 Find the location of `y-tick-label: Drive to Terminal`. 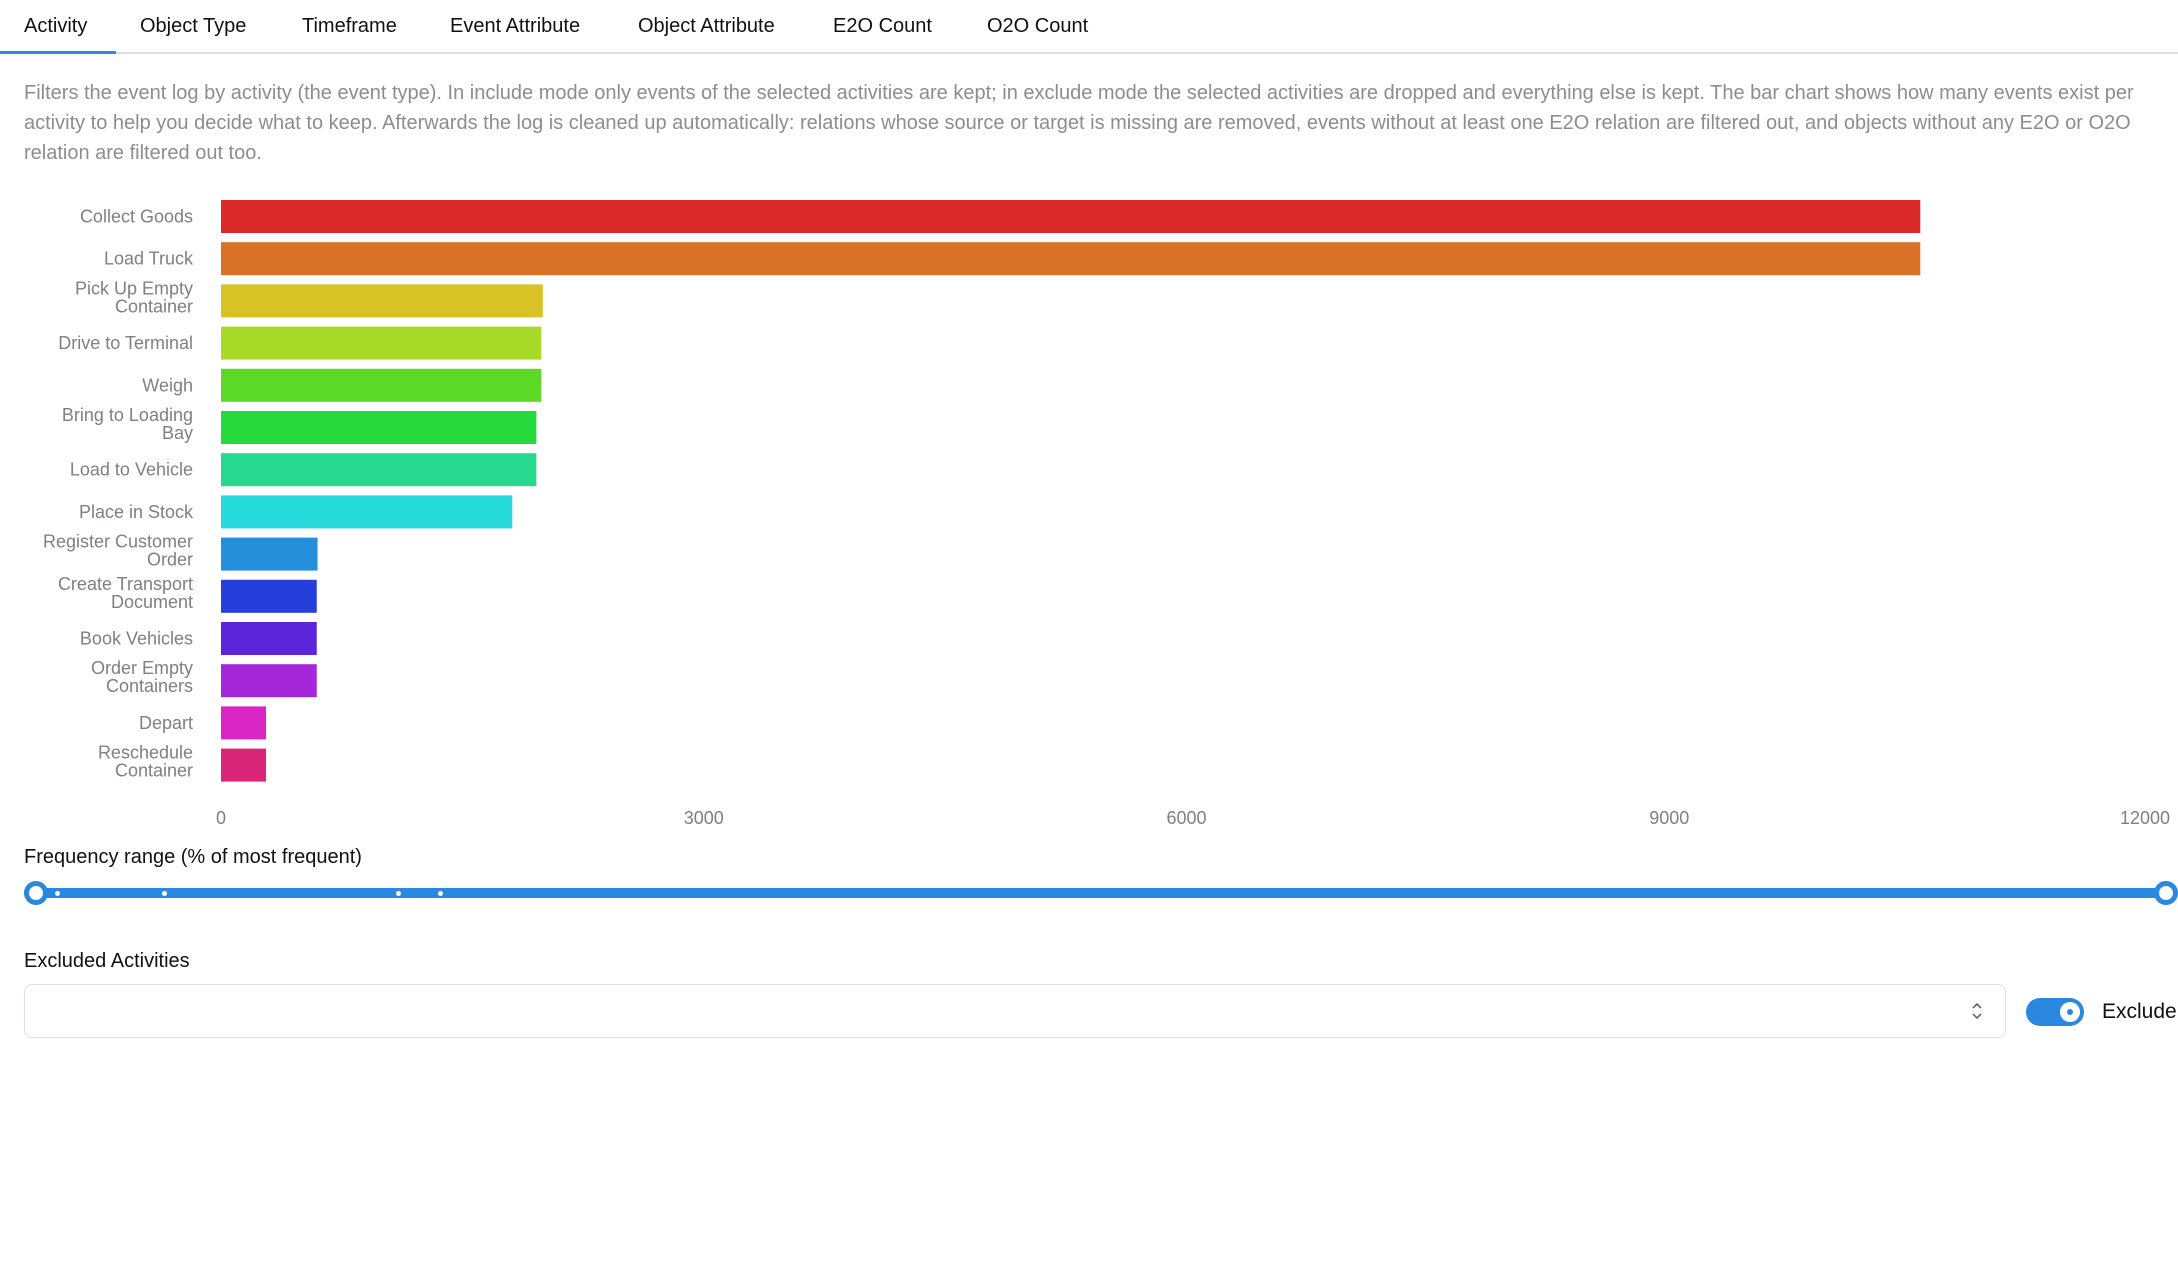

y-tick-label: Drive to Terminal is located at coordinates (125, 343).